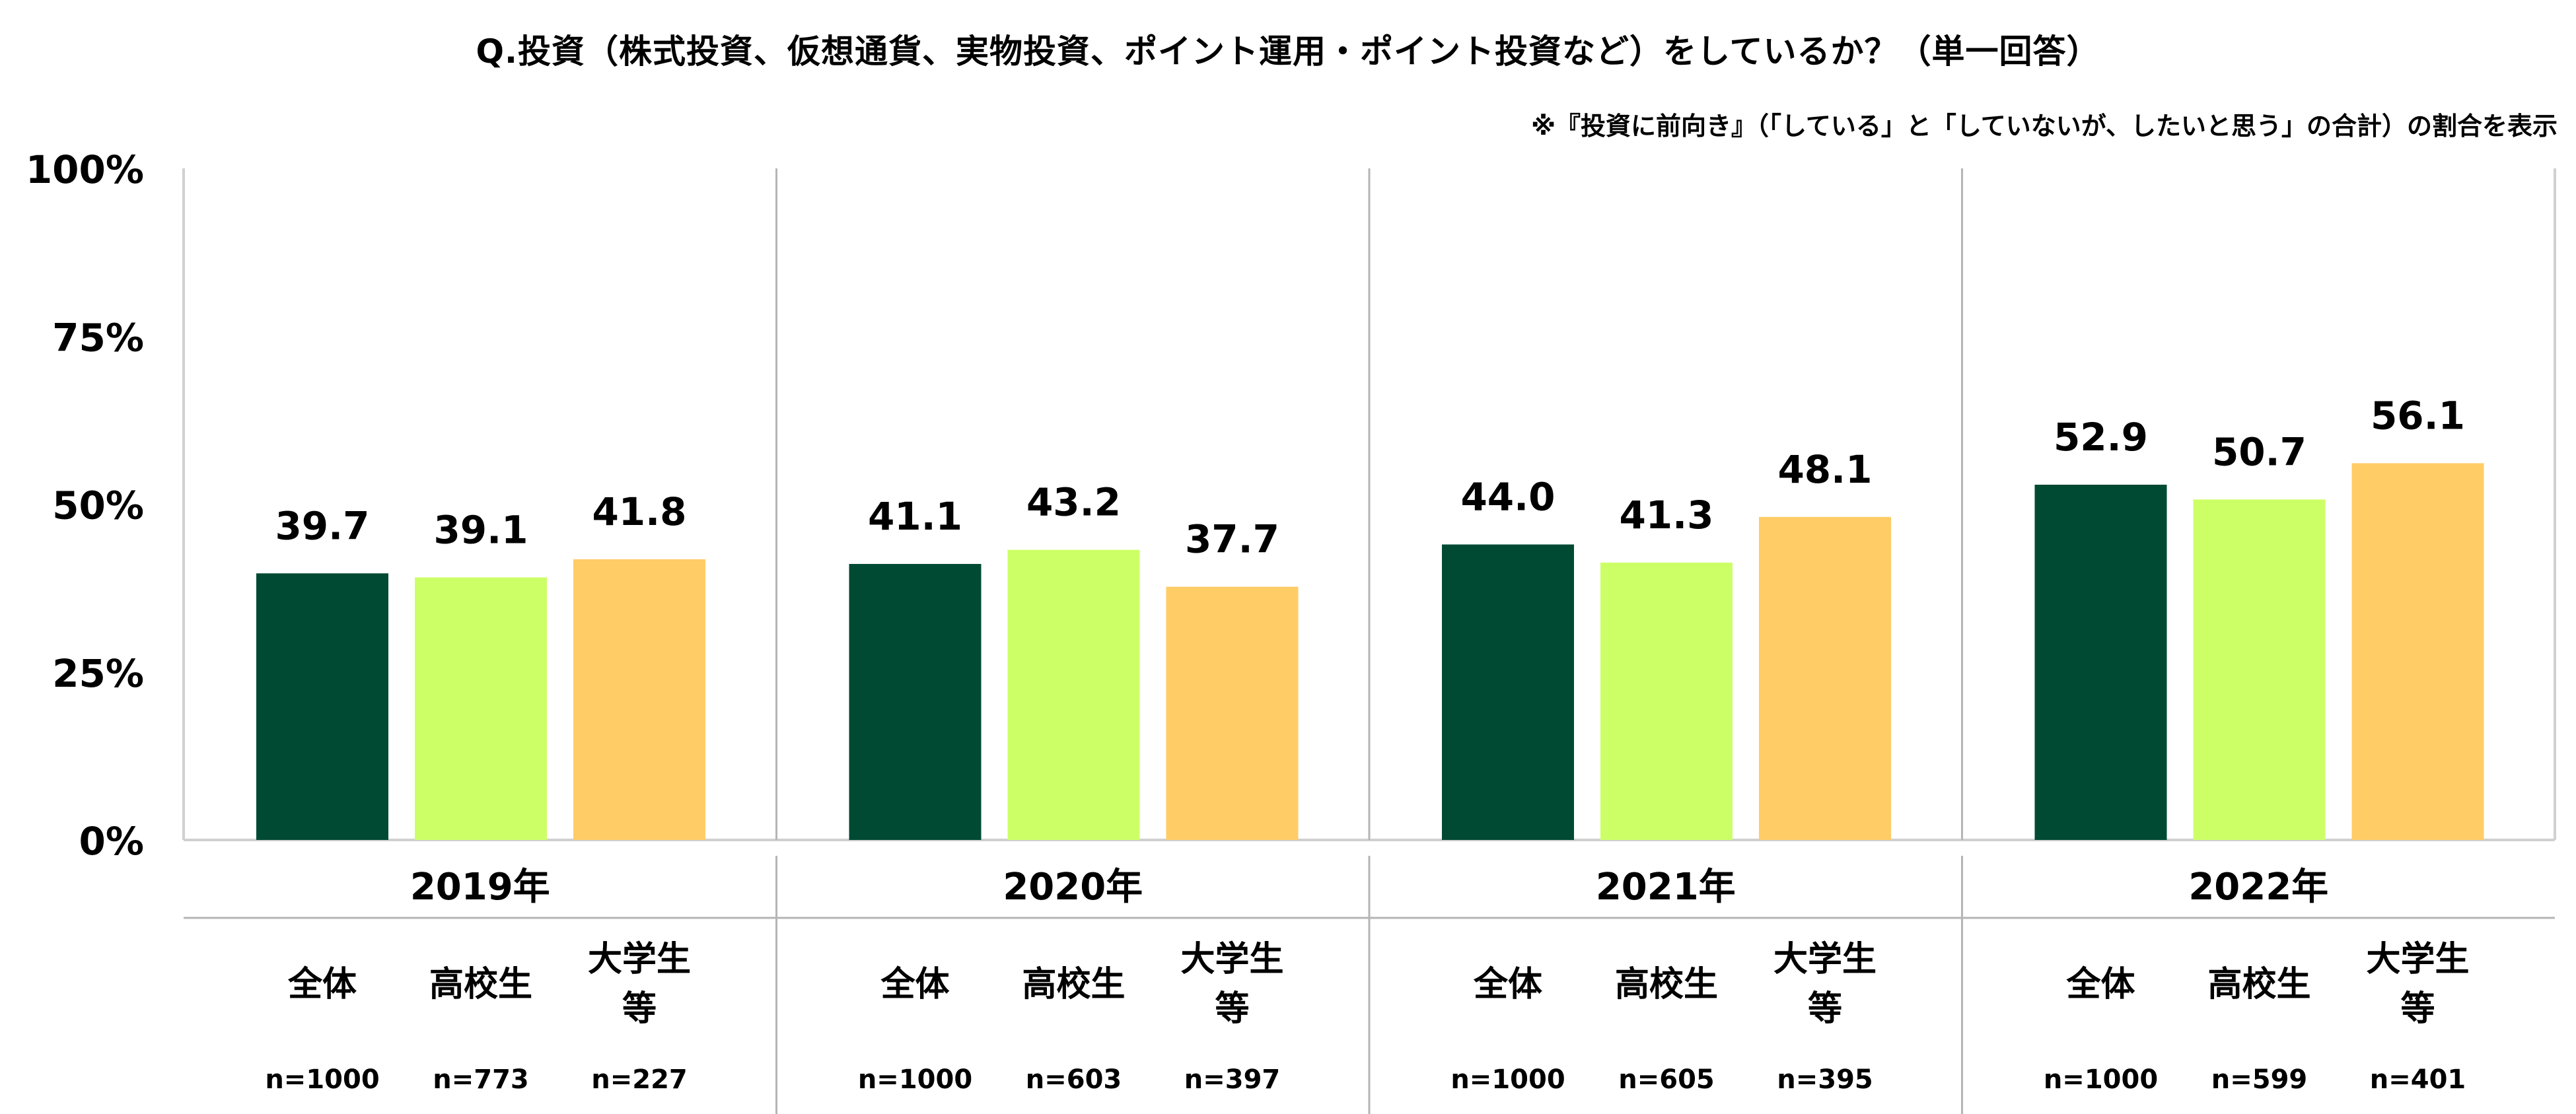 The image size is (2576, 1114). Describe the element at coordinates (480, 529) in the screenshot. I see `data-label: 39.1` at that location.